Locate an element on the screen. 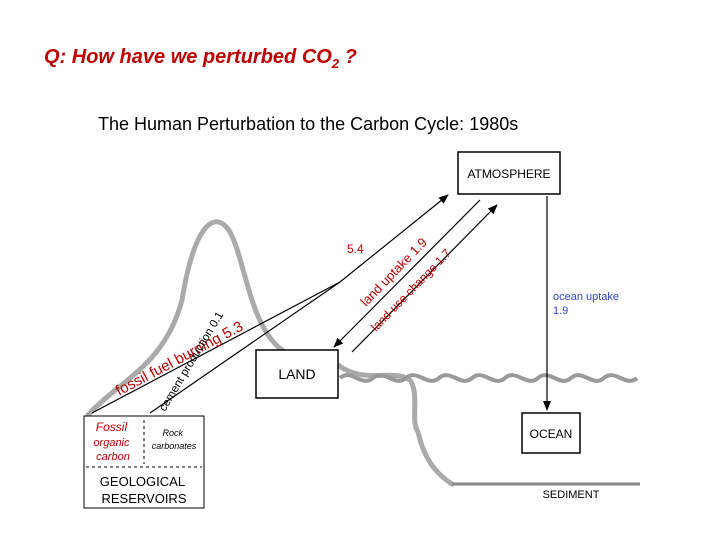 The width and height of the screenshot is (720, 540). atmosphere-label: ATMOSPHERE is located at coordinates (508, 174).